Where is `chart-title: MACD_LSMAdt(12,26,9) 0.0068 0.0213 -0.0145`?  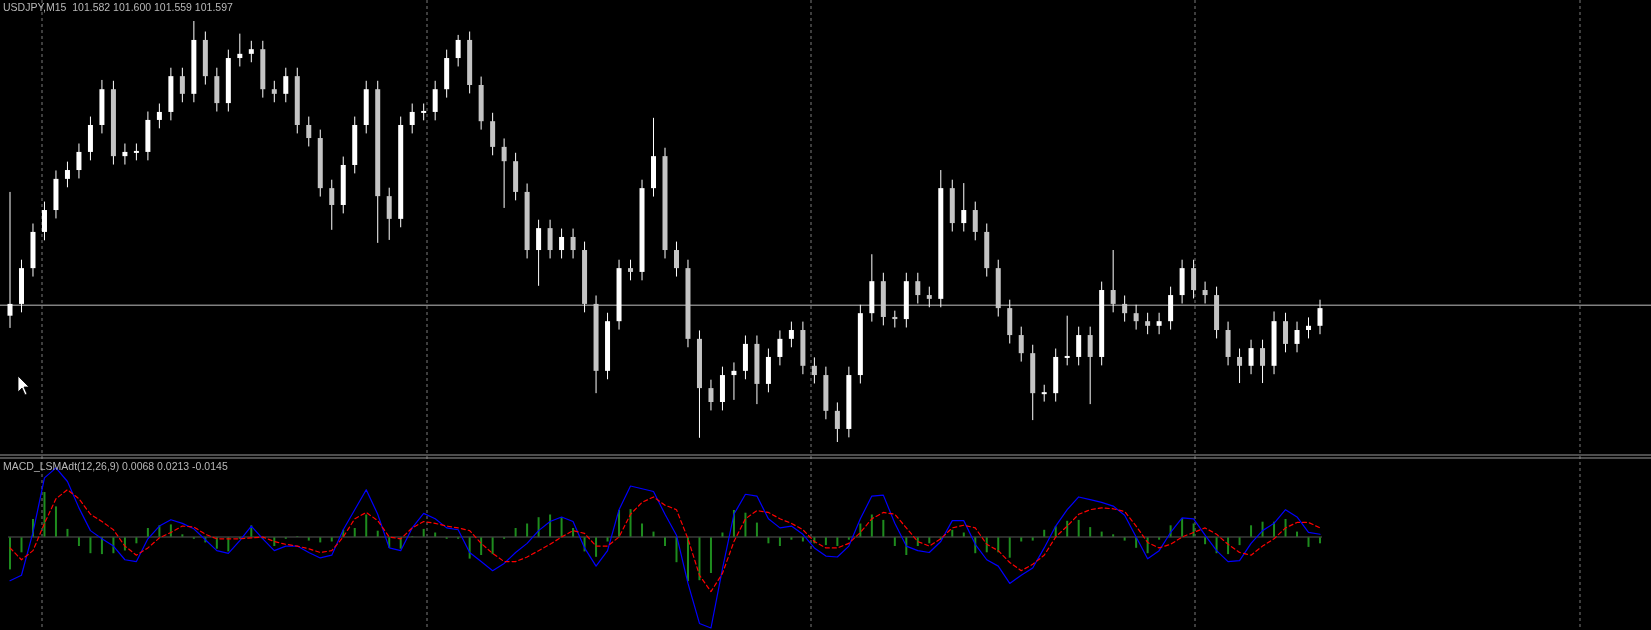 chart-title: MACD_LSMAdt(12,26,9) 0.0068 0.0213 -0.0145 is located at coordinates (115, 466).